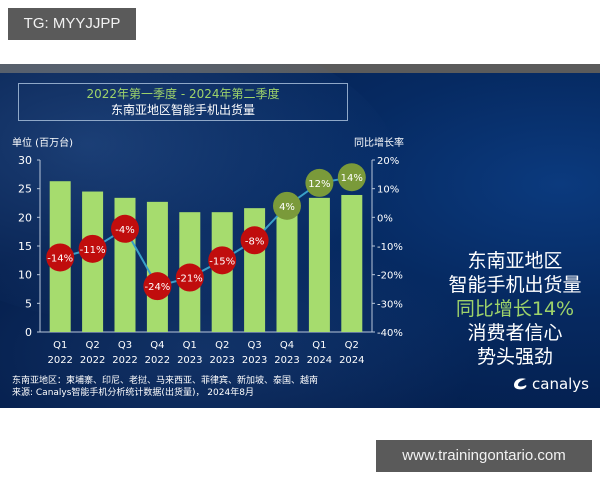 The width and height of the screenshot is (600, 480). What do you see at coordinates (515, 309) in the screenshot?
I see `headline-highlight: 同比增长14%` at bounding box center [515, 309].